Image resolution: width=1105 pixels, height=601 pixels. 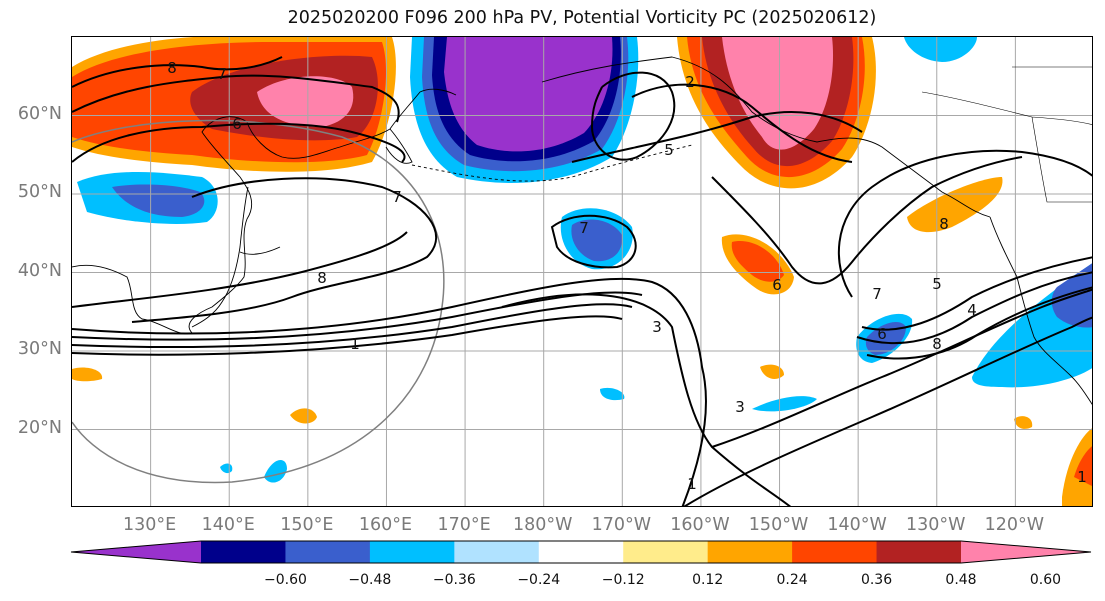 What do you see at coordinates (955, 205) in the screenshot?
I see `anomaly-positive-135w` at bounding box center [955, 205].